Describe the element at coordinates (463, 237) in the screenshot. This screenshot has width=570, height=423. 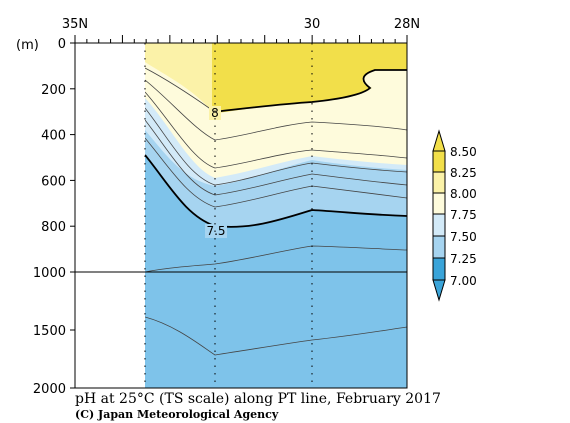
I see `colorbar-label-7-50: 7.50` at that location.